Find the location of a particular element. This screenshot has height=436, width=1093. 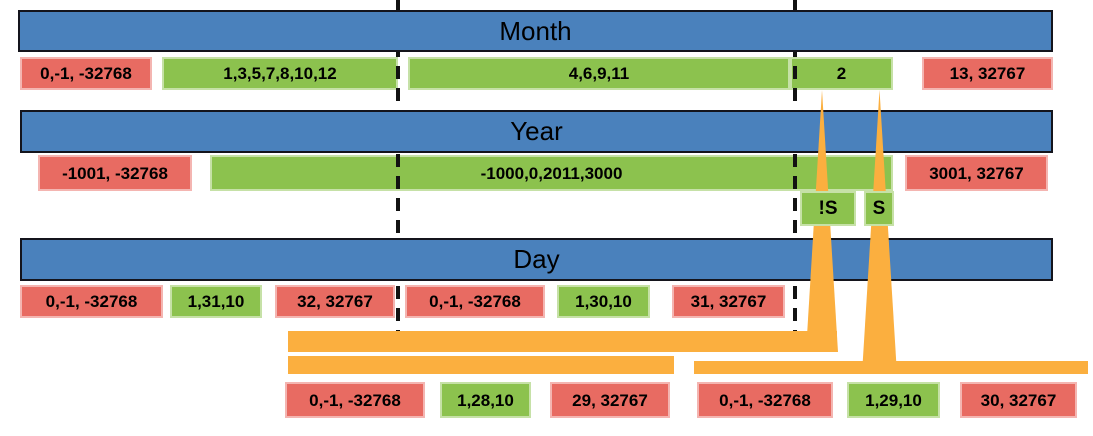

month-invalid-high-partition: 13, 32767 is located at coordinates (987, 73).